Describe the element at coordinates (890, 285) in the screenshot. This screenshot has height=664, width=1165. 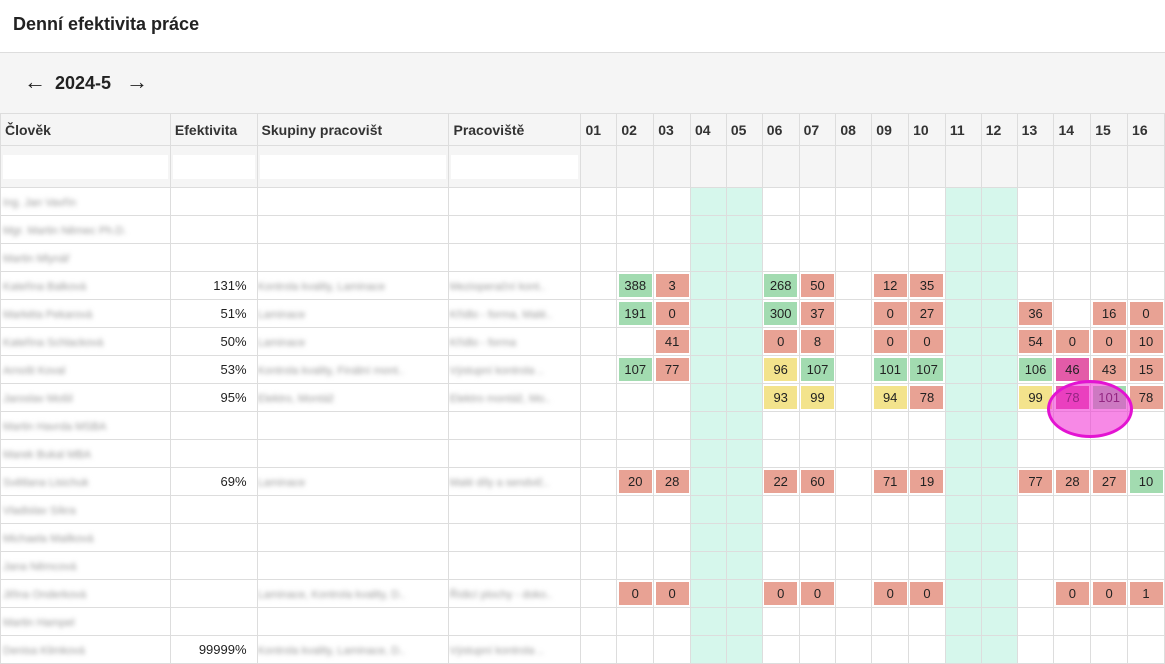
I see `day-cell: 12` at that location.